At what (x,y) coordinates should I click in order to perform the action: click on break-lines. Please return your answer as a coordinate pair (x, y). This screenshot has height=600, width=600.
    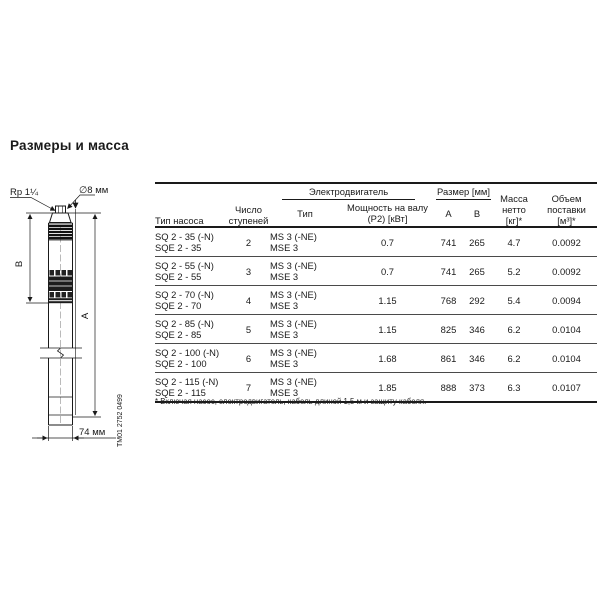
    Looking at the image, I should click on (61, 353).